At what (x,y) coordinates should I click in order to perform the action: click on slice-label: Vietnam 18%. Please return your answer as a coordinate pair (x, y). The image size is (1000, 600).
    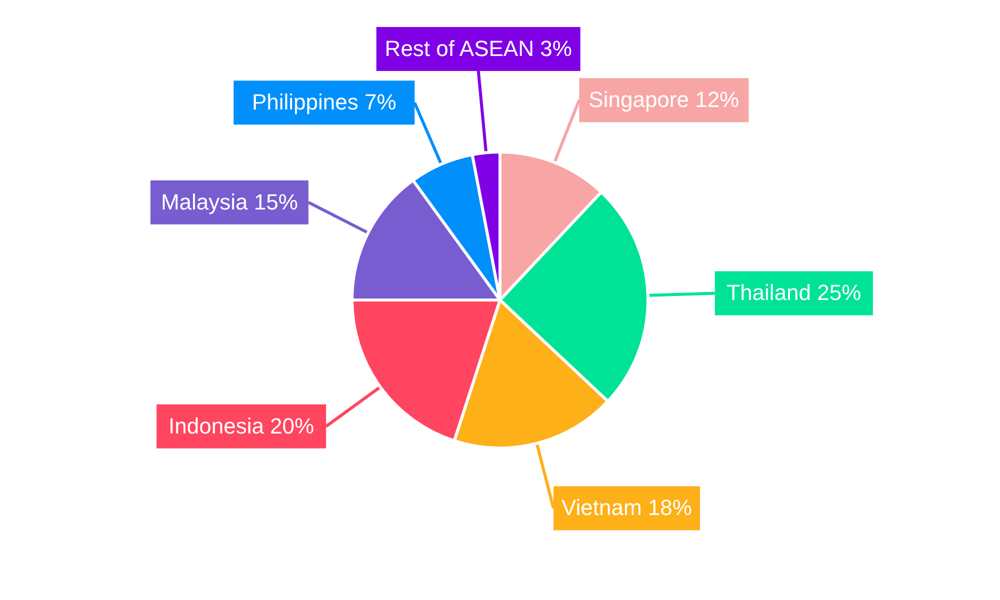
    Looking at the image, I should click on (626, 507).